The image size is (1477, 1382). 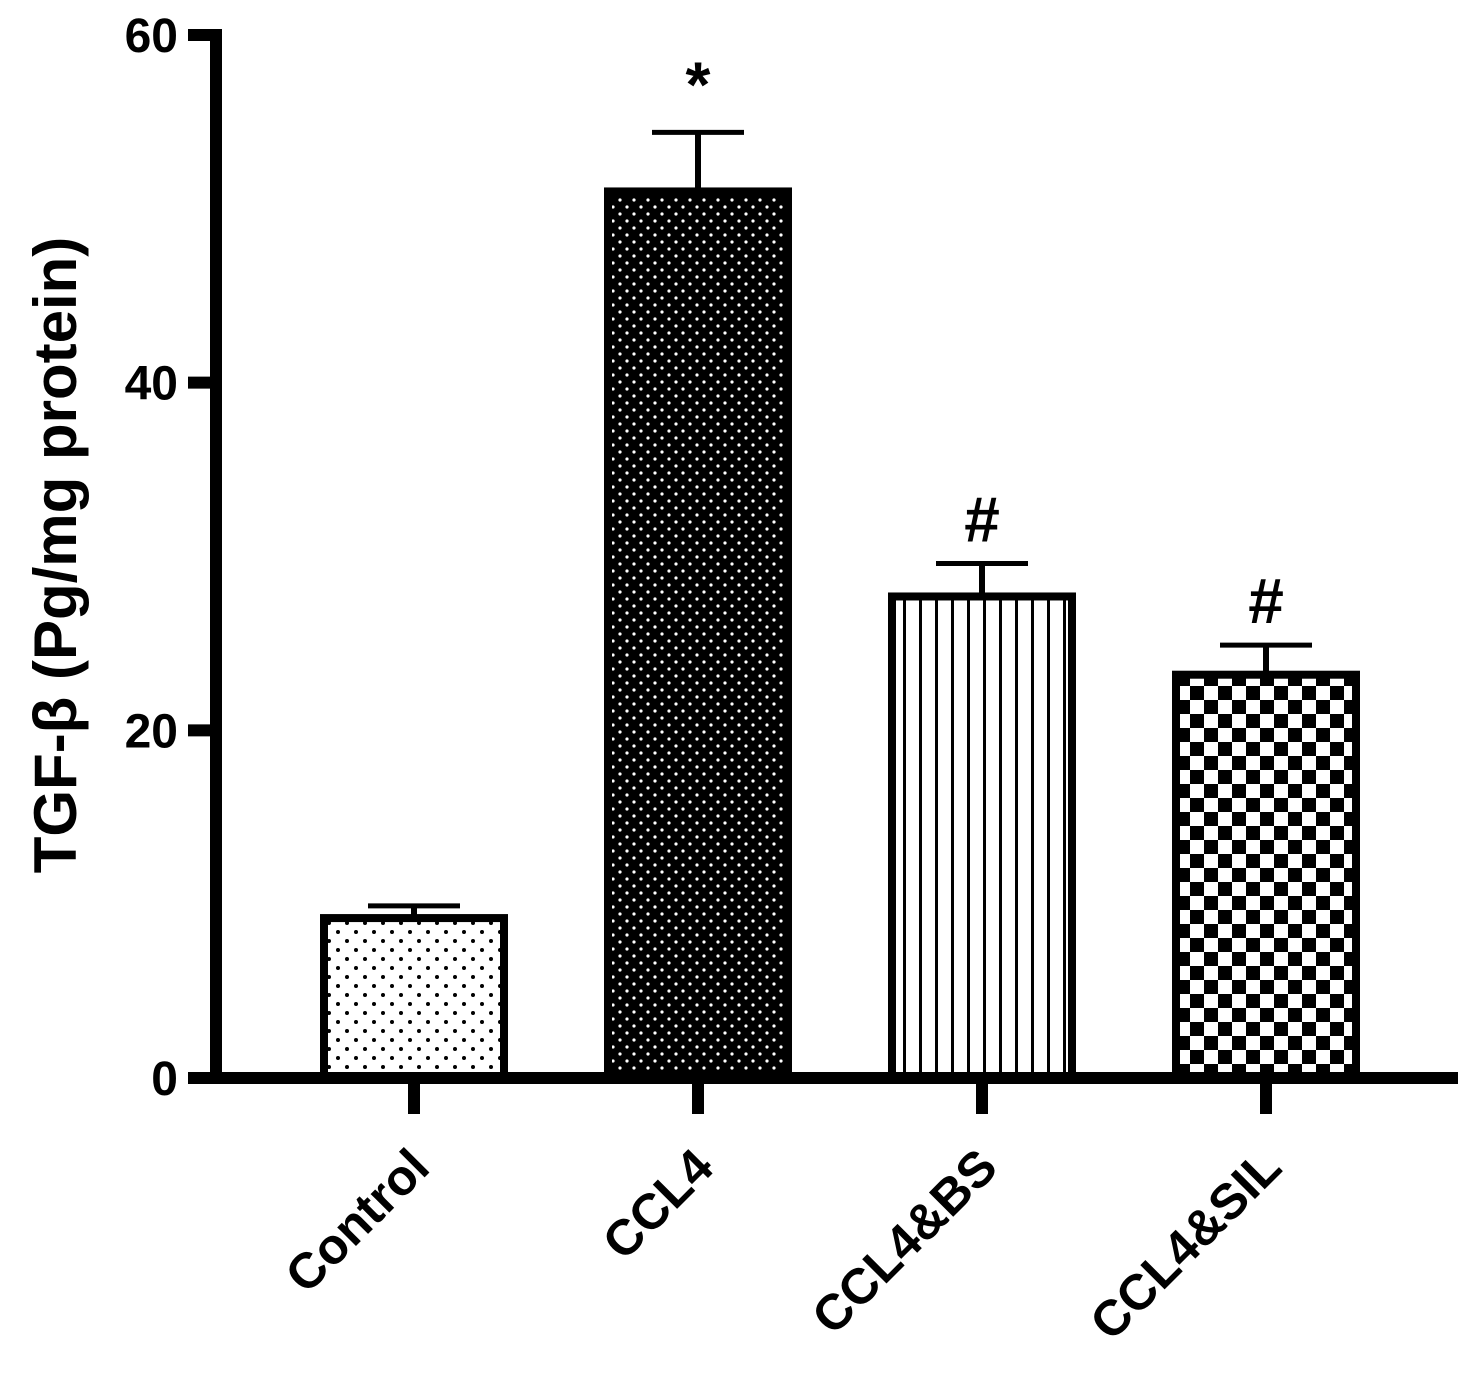 What do you see at coordinates (170, 558) in the screenshot?
I see `y-ticks-layer: 0 20 40 60` at bounding box center [170, 558].